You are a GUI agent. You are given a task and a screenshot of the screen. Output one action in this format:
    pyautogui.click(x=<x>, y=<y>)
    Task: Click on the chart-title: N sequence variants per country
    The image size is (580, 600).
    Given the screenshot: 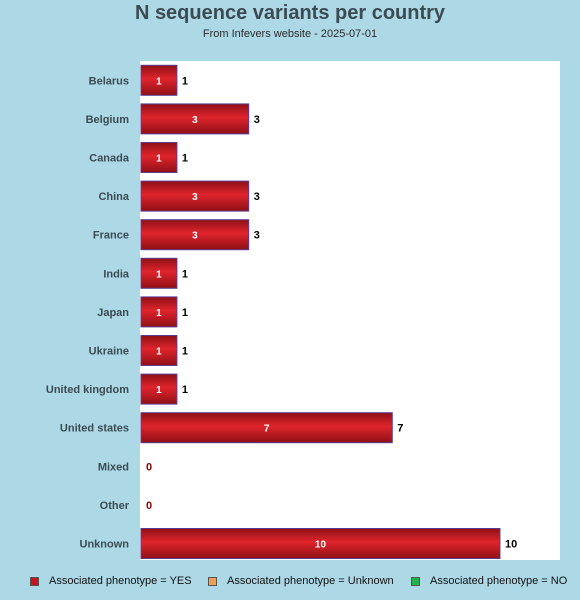 What is the action you would take?
    pyautogui.click(x=290, y=13)
    